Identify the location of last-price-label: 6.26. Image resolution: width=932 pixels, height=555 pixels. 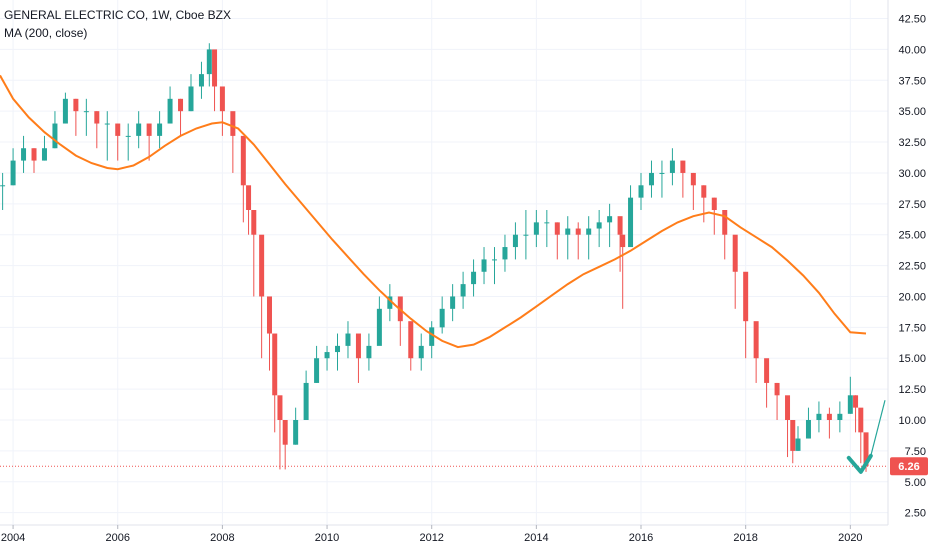
(908, 467).